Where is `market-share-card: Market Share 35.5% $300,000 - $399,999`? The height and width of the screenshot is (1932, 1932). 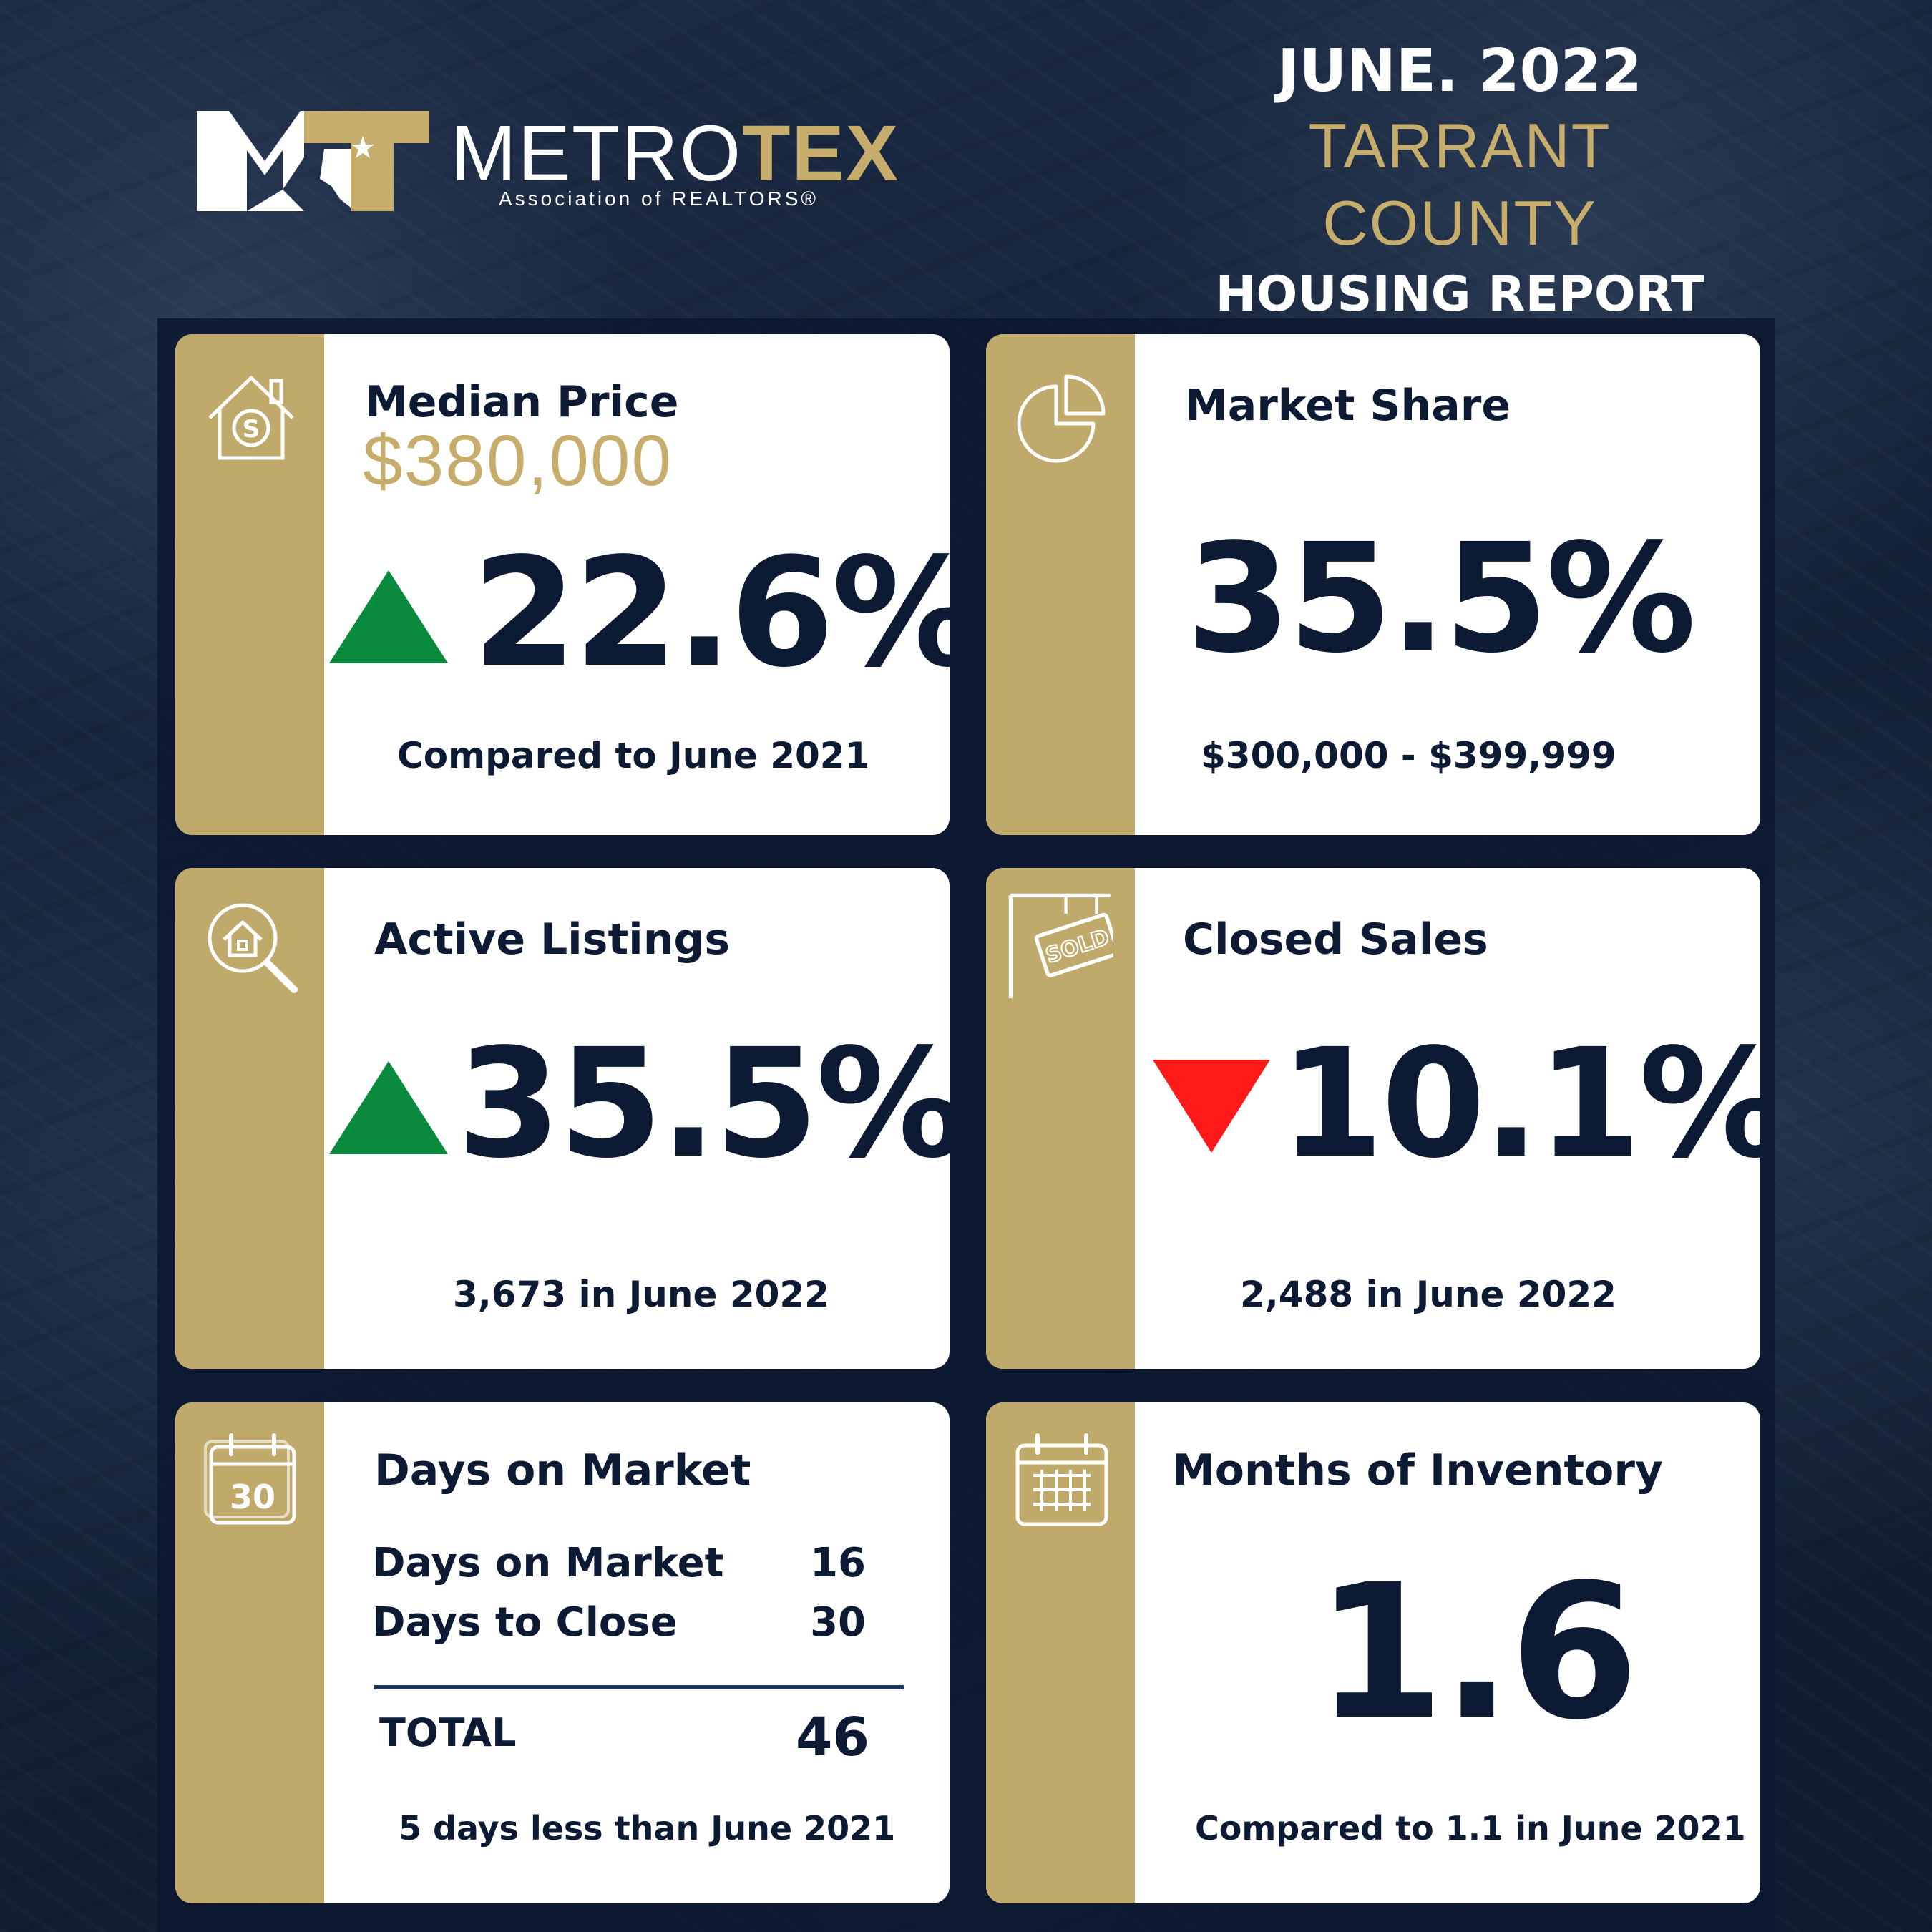 market-share-card: Market Share 35.5% $300,000 - $399,999 is located at coordinates (1373, 584).